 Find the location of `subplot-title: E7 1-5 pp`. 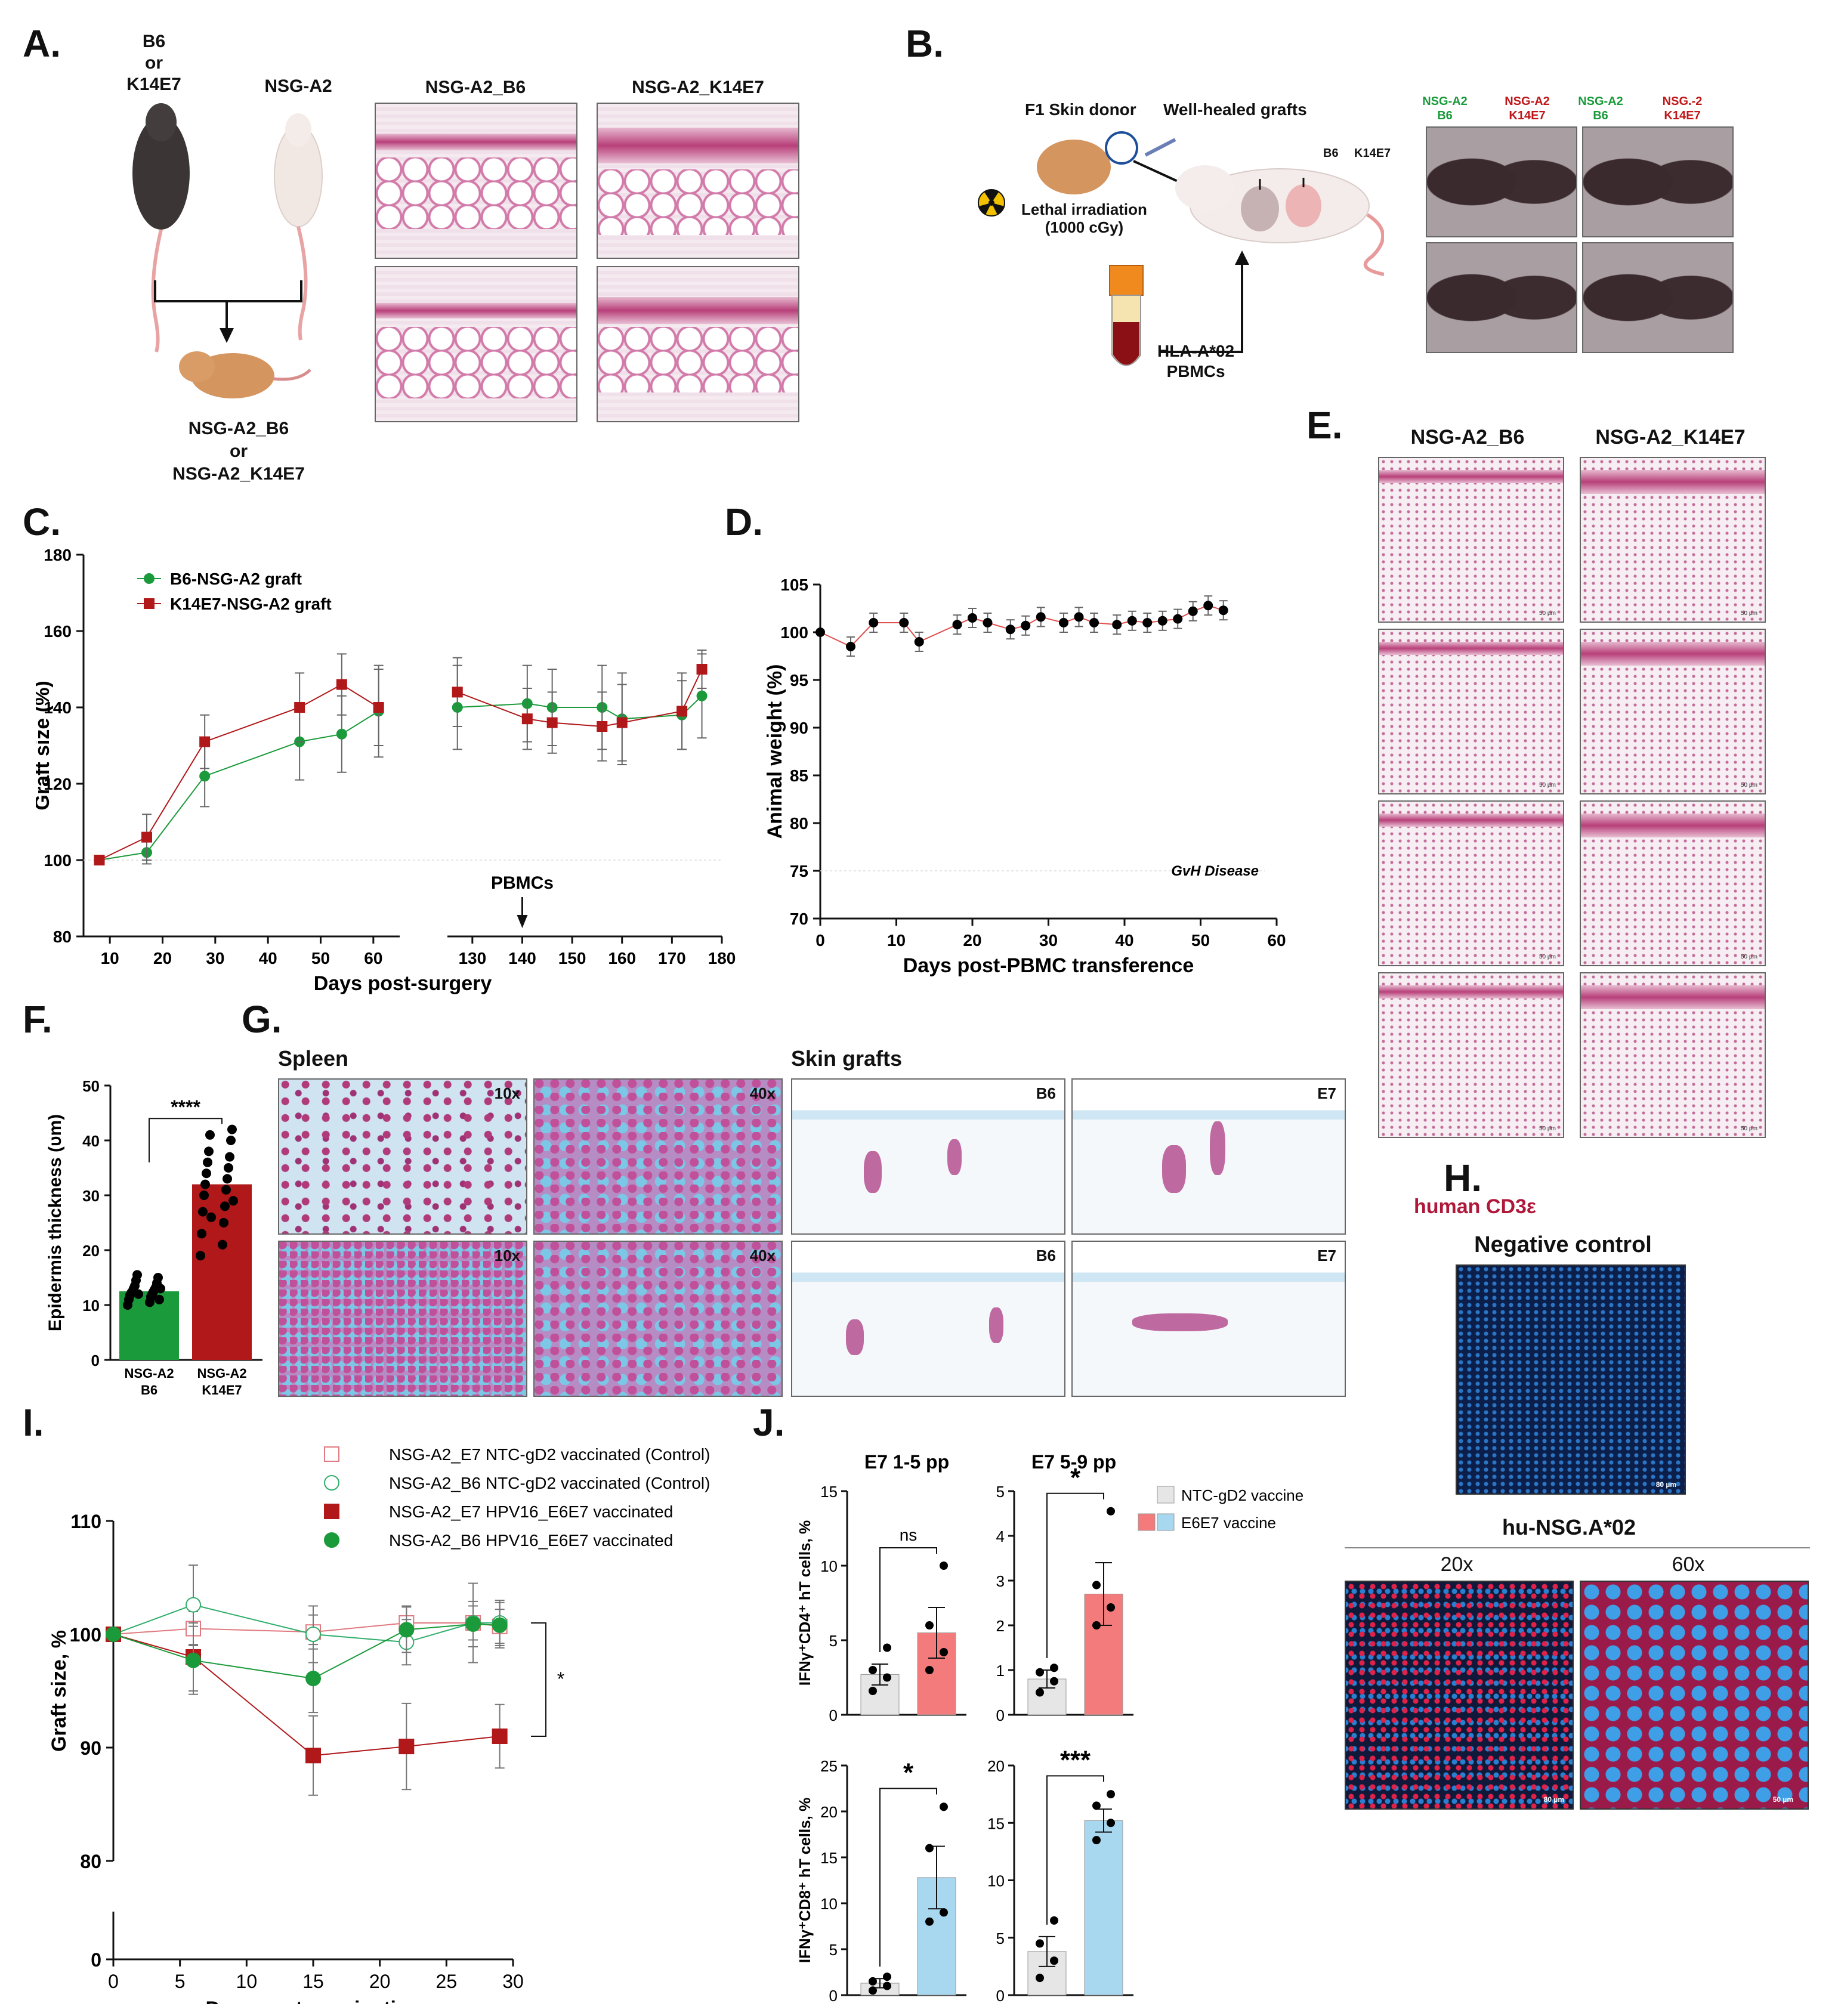

subplot-title: E7 1-5 pp is located at coordinates (906, 1462).